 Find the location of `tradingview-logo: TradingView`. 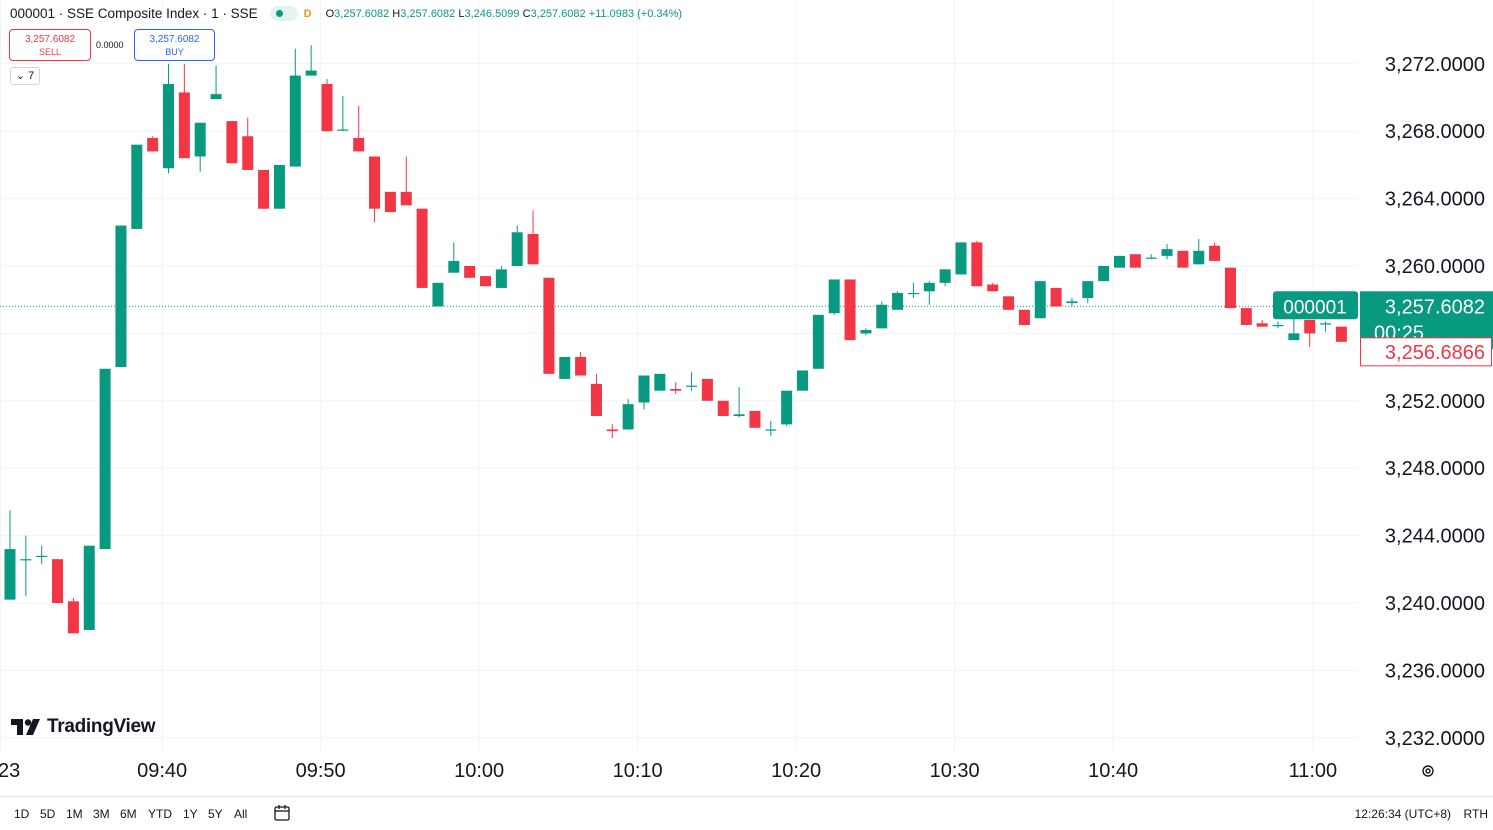

tradingview-logo: TradingView is located at coordinates (83, 727).